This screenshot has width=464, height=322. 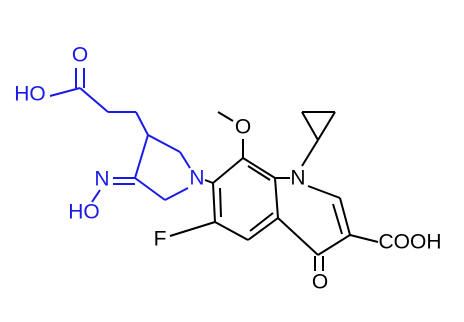 What do you see at coordinates (160, 239) in the screenshot?
I see `atom-label: F` at bounding box center [160, 239].